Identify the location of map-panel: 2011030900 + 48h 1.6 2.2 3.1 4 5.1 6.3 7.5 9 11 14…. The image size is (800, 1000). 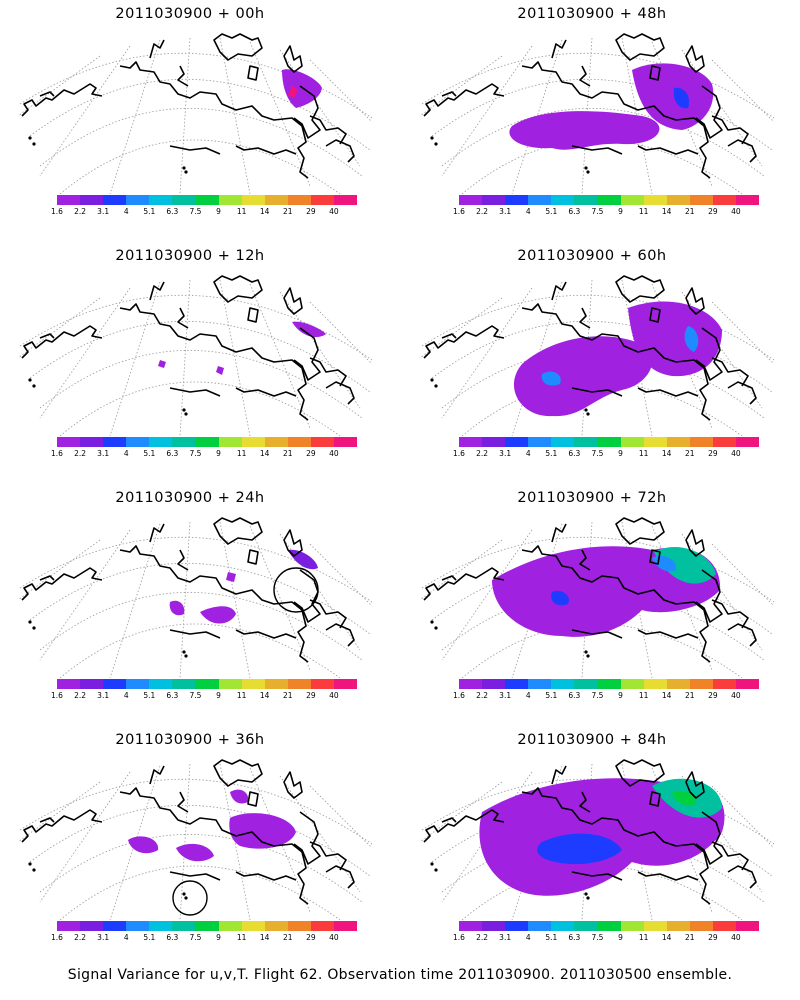
(592, 118).